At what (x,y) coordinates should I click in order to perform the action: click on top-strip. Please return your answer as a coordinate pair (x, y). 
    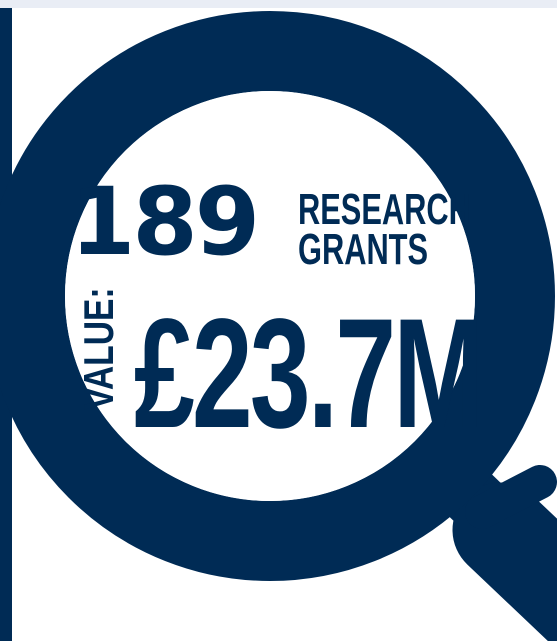
    Looking at the image, I should click on (278, 4).